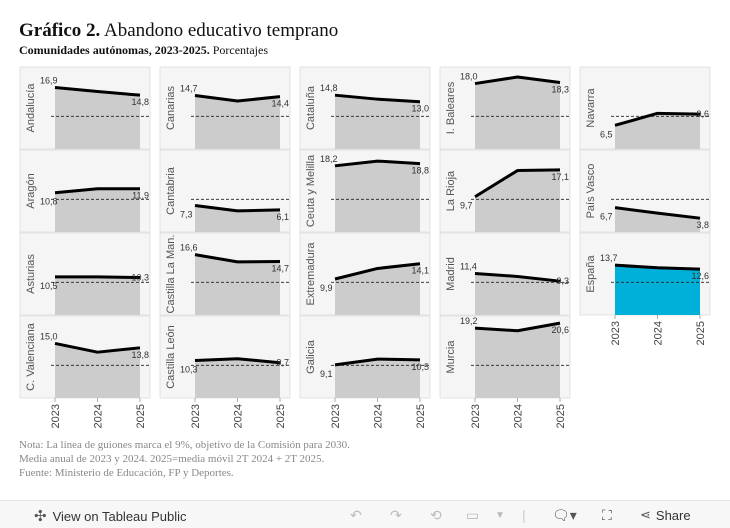  What do you see at coordinates (186, 214) in the screenshot?
I see `first-value-label: 7,3` at bounding box center [186, 214].